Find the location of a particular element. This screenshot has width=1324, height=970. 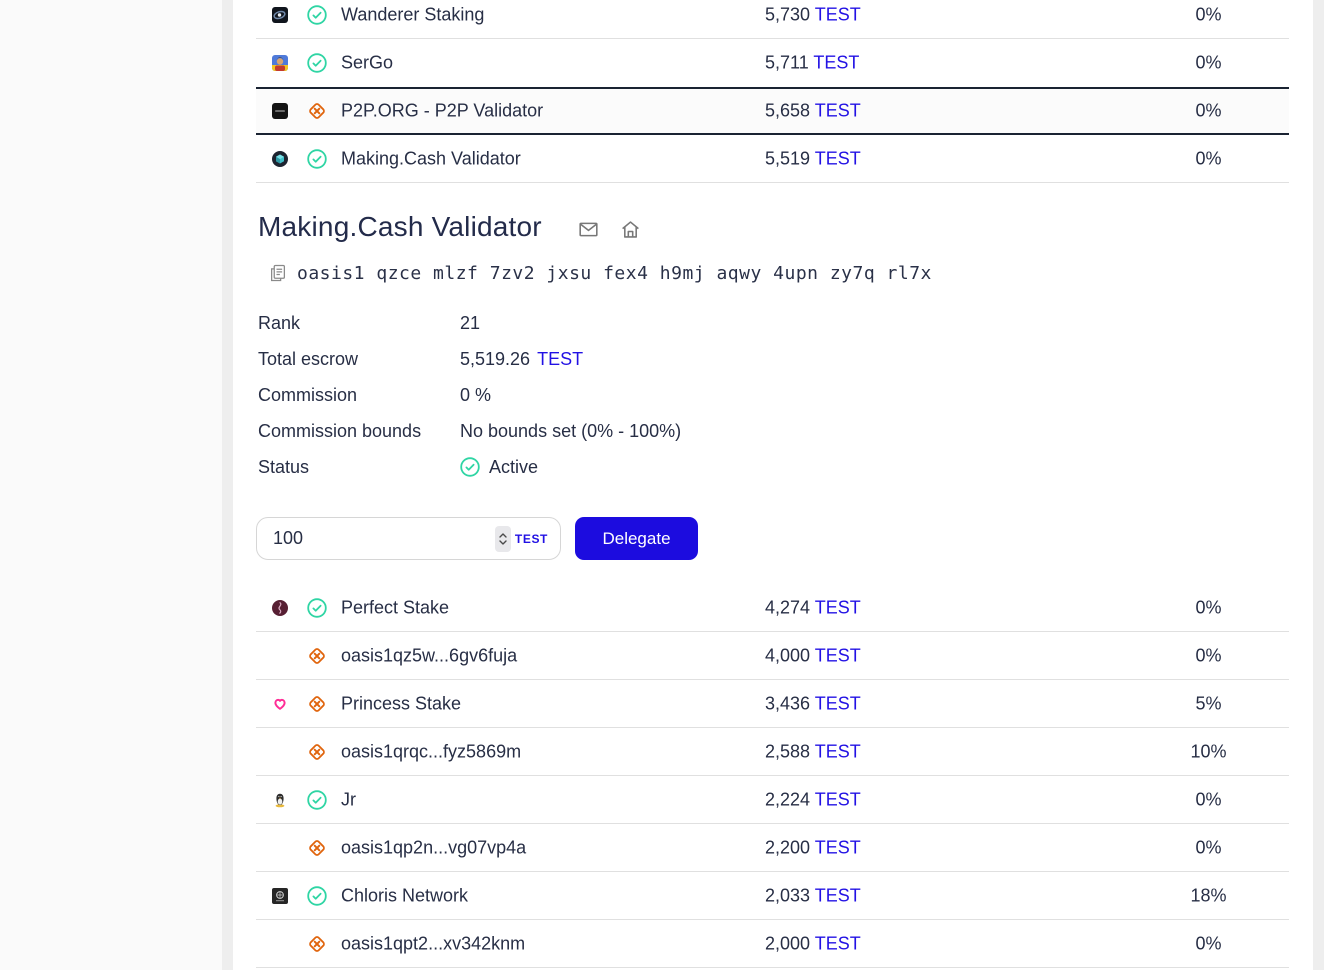

validator-row: Wanderer Staking 5,730 TEST 0% is located at coordinates (772, 19).